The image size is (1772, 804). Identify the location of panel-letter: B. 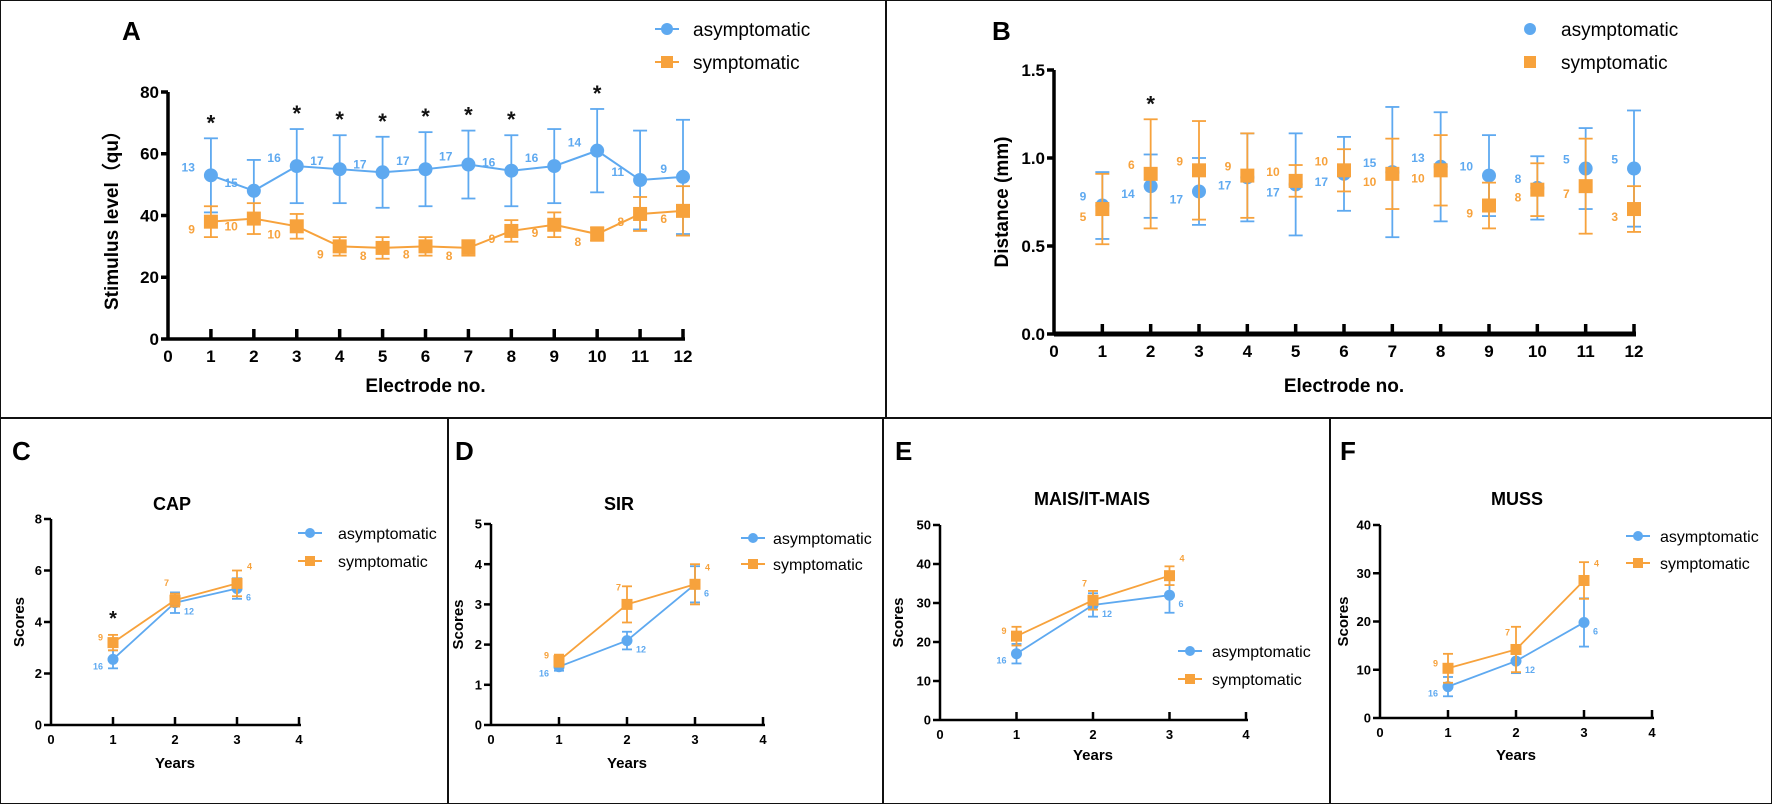
(1001, 31).